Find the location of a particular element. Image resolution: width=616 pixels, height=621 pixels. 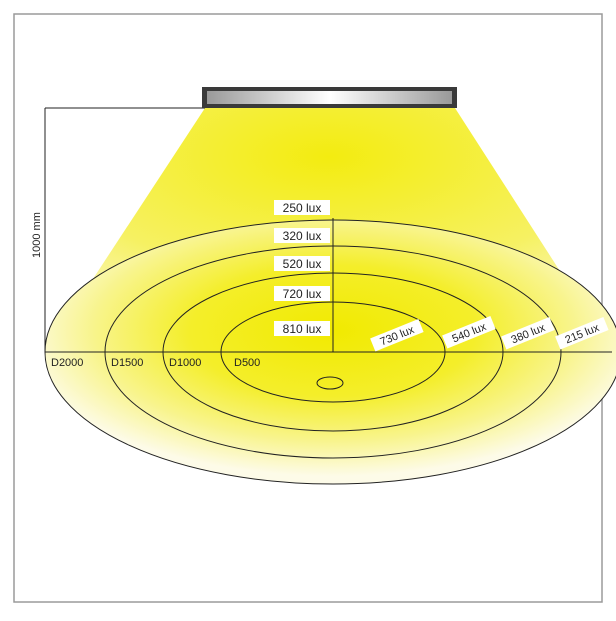

vertical-lux-labels: 250 lux 320 lux 520 lux 720 lux 810 lux is located at coordinates (302, 268).